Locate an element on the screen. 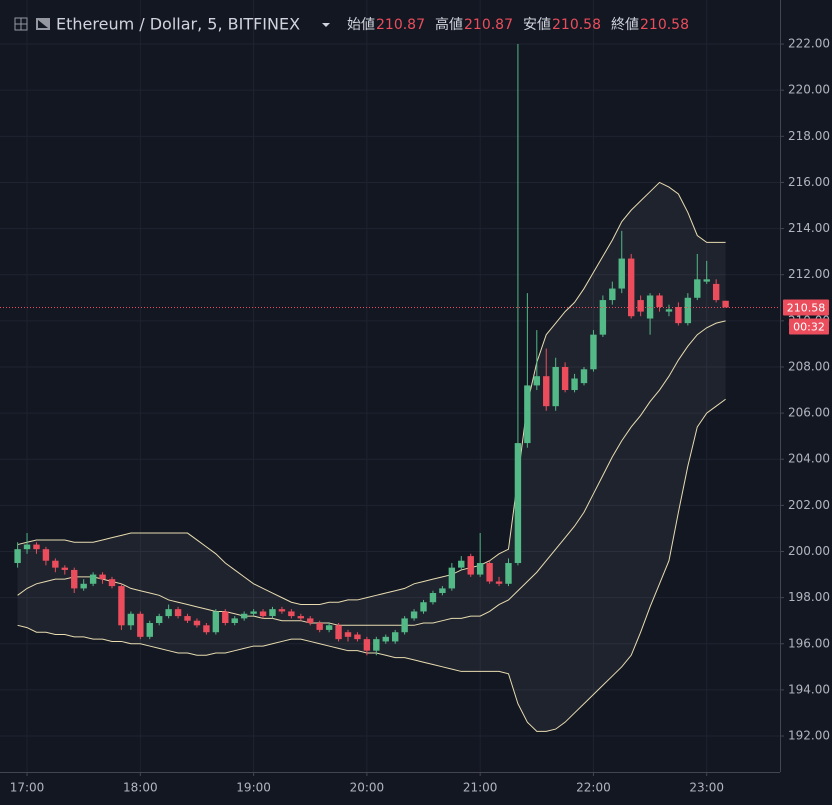 The width and height of the screenshot is (832, 805). x-tick-label: 21:00 is located at coordinates (480, 788).